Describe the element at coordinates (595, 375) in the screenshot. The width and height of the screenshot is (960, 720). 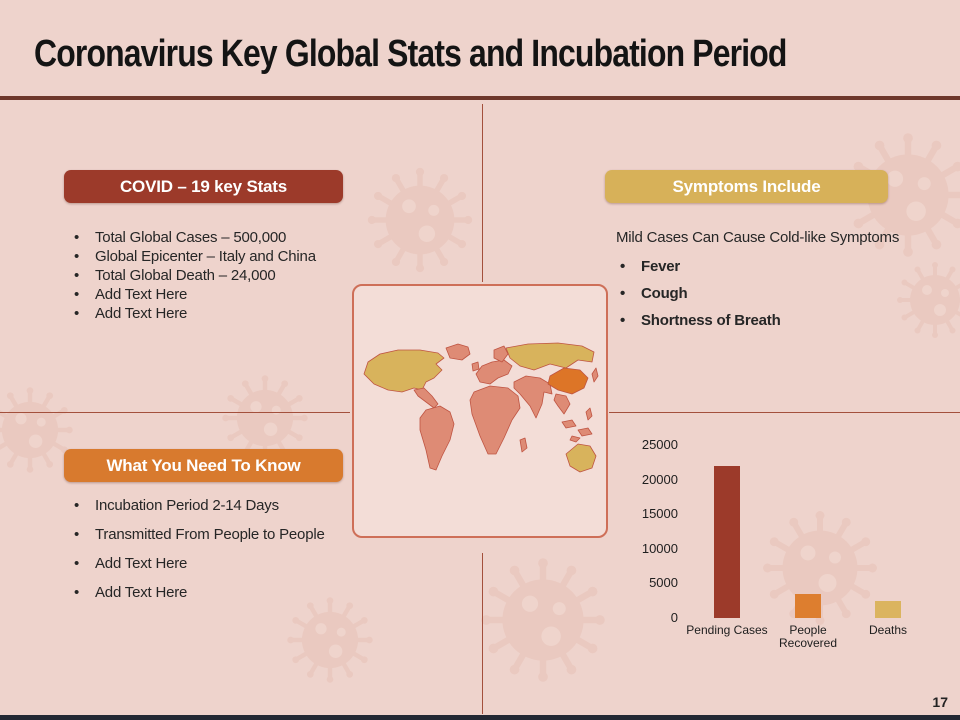
I see `map-region-japan` at that location.